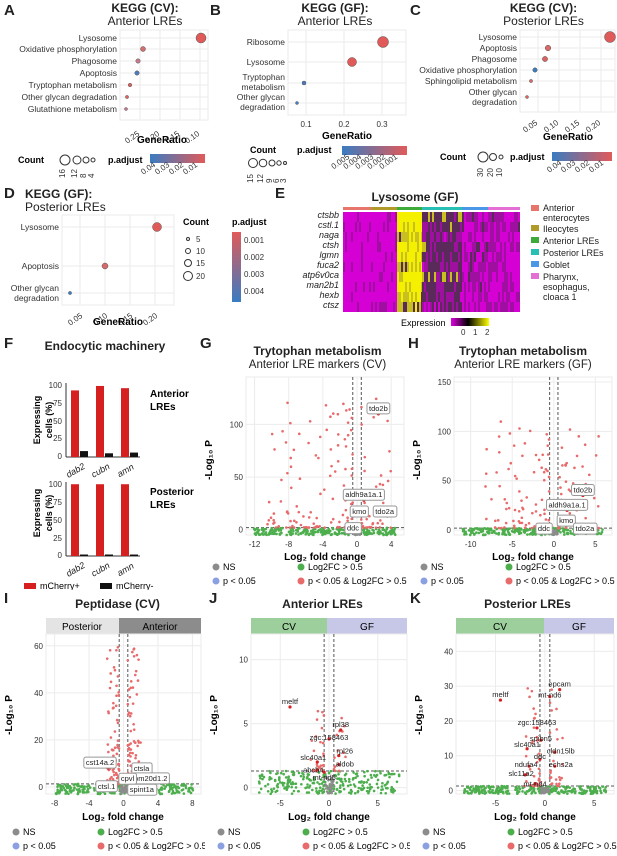  Describe the element at coordinates (49, 513) in the screenshot. I see `y-axis-label: cells (%)` at that location.